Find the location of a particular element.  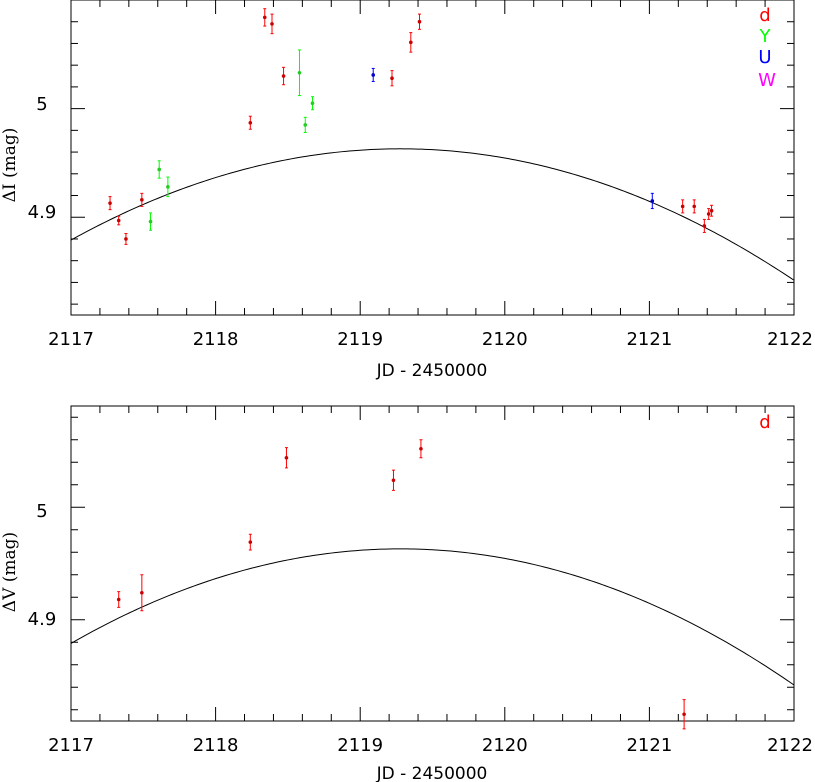

v-band-y-axis-label: ΔV (mag) is located at coordinates (10, 572).